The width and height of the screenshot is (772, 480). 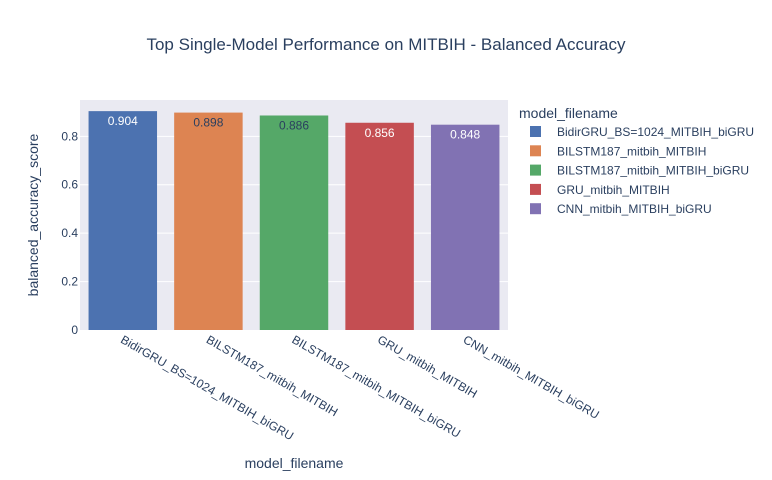 I want to click on legend-item: BILSTM187_mitbih_MITBIH, so click(x=618, y=151).